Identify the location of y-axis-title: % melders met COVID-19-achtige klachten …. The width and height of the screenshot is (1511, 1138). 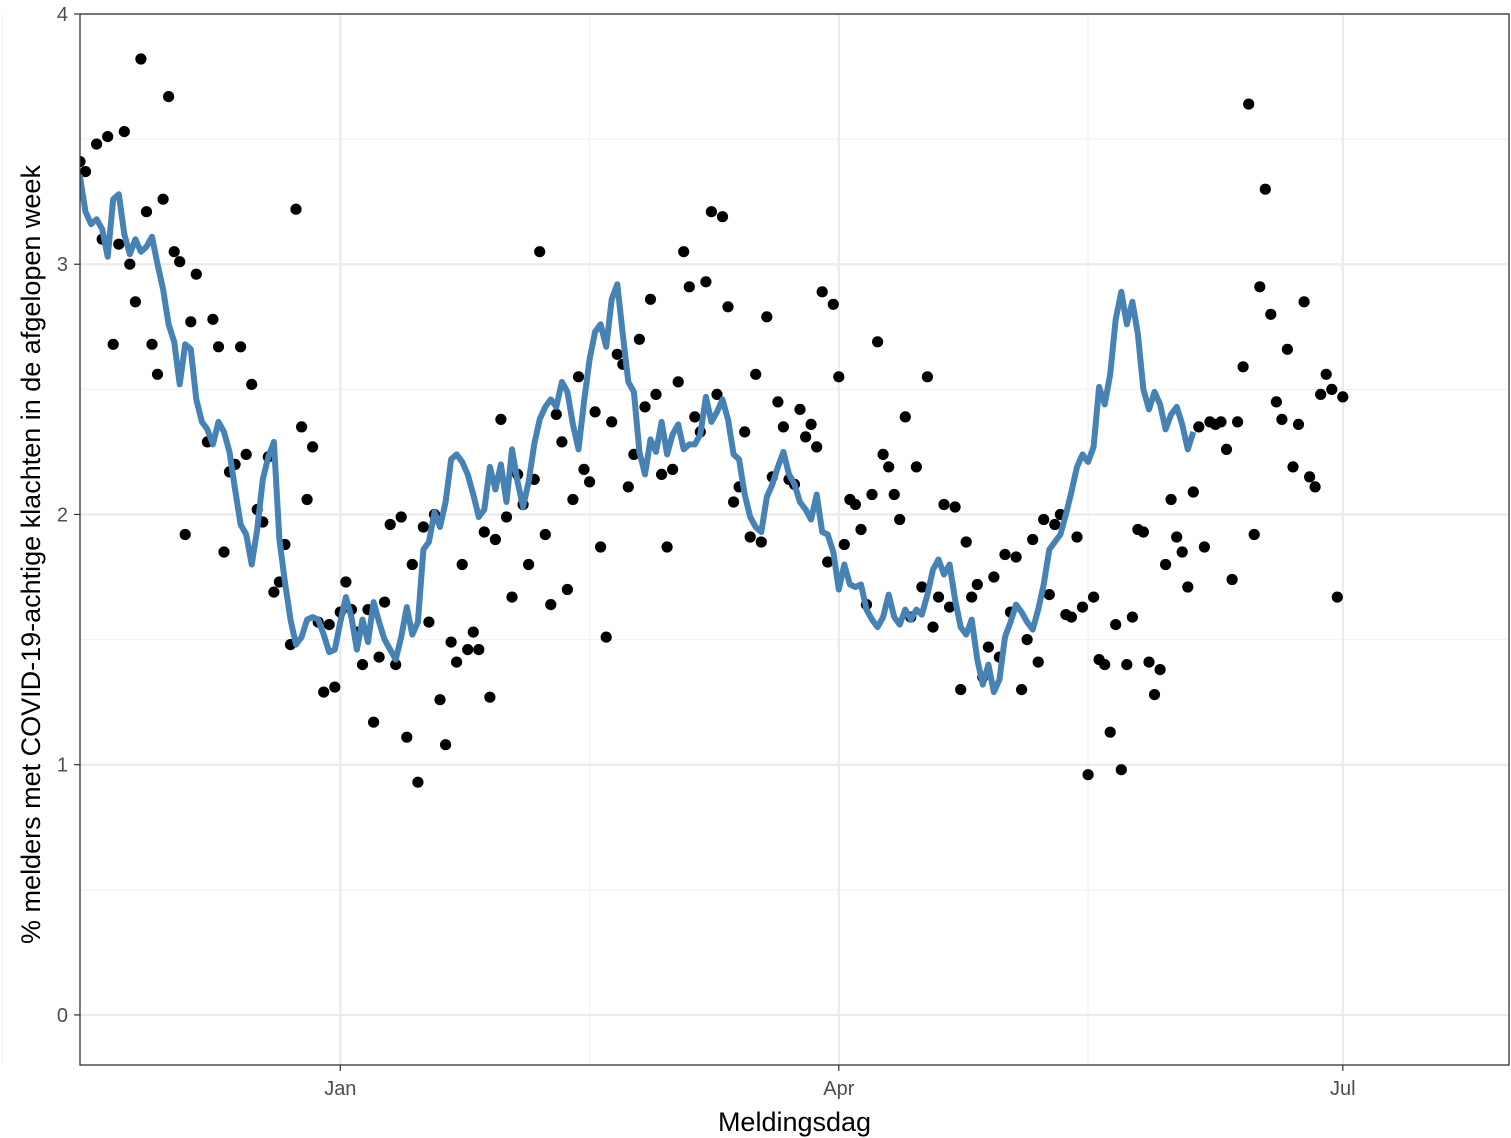
(31, 554).